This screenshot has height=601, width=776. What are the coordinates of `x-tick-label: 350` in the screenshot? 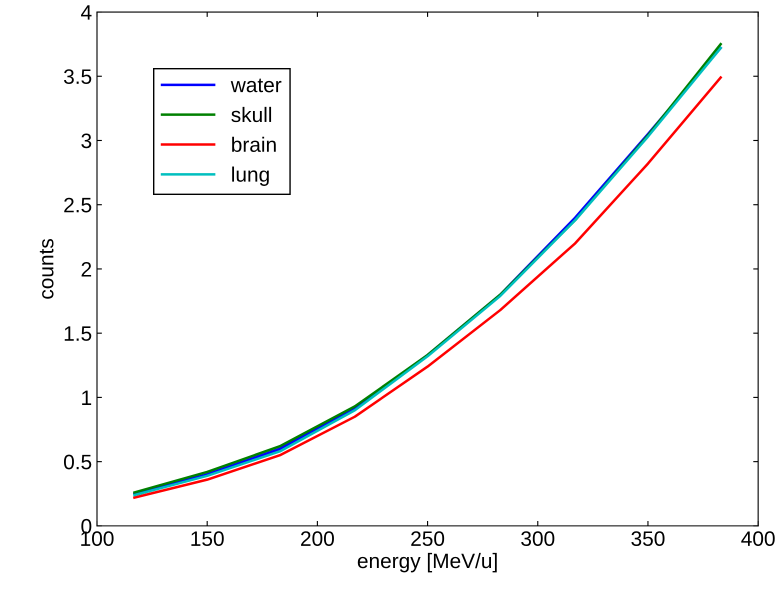 It's located at (648, 538).